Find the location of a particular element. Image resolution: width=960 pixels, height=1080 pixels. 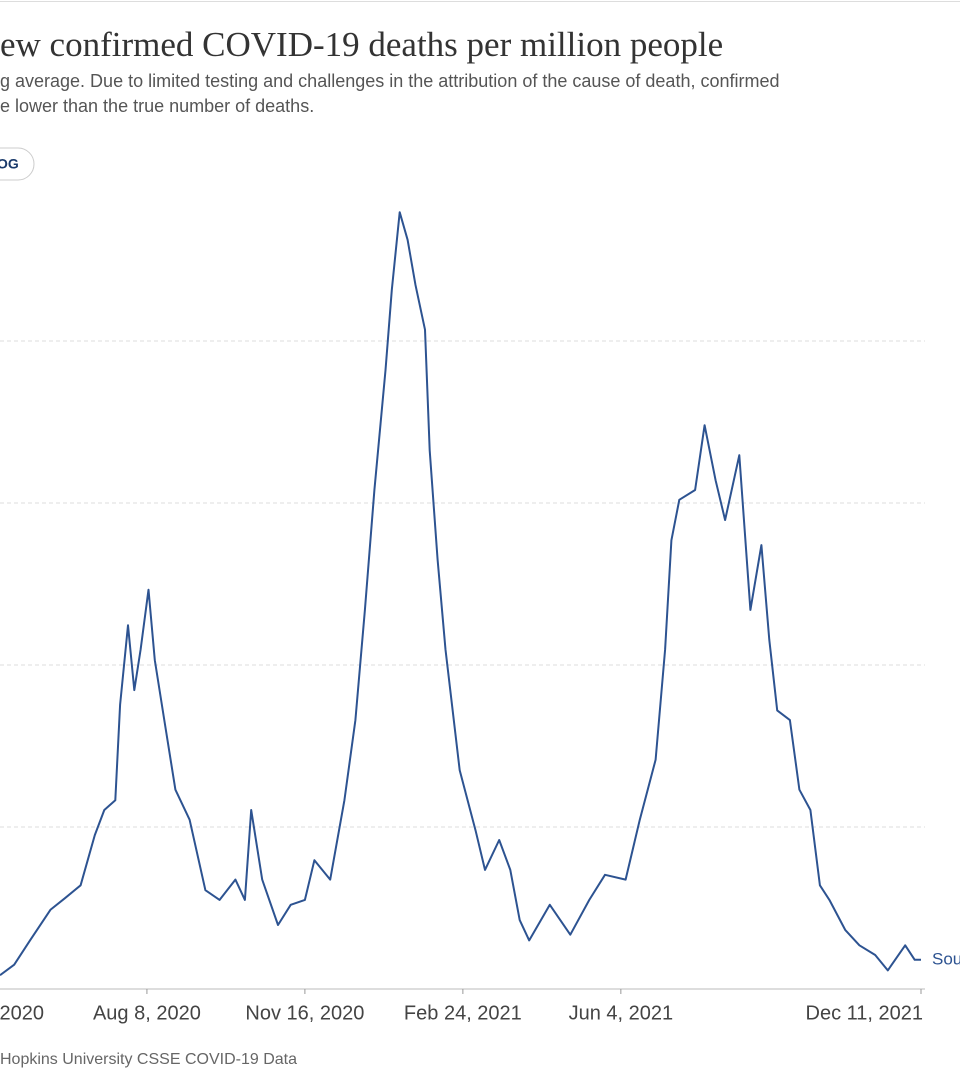

x-tick-label: Aug 8, 2020 is located at coordinates (147, 1013).